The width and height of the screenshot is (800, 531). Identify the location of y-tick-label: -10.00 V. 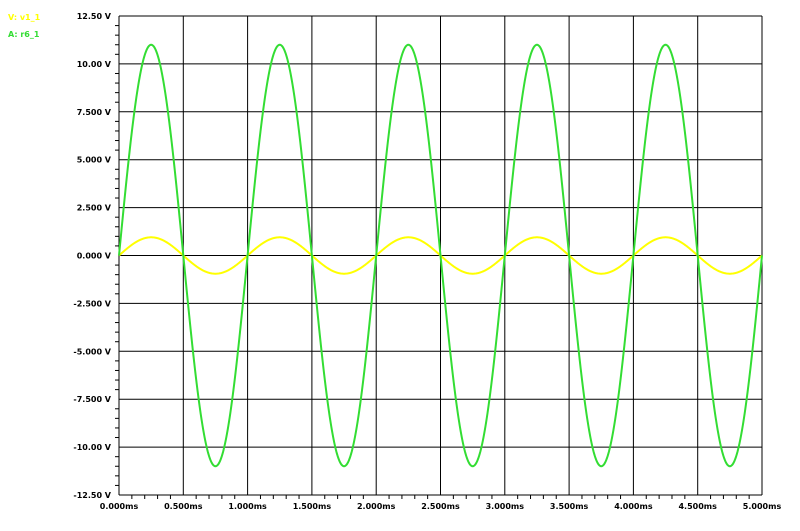
(92, 447).